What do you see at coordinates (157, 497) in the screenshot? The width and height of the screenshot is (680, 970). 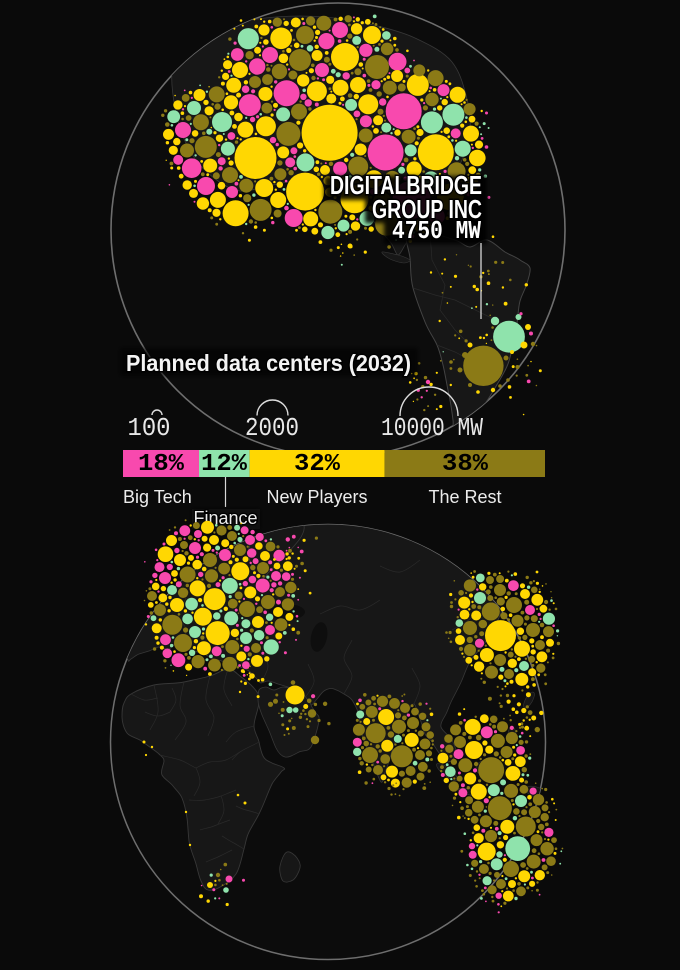 I see `svg-text: Big Tech` at bounding box center [157, 497].